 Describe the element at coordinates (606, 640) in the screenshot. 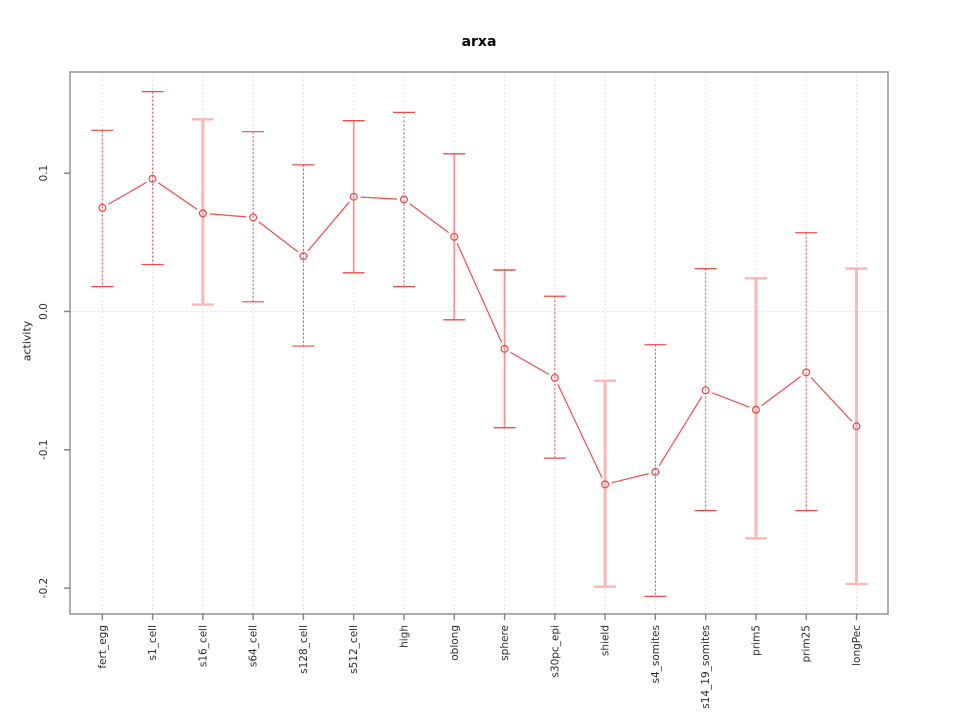

I see `x-tick-label: shield` at that location.